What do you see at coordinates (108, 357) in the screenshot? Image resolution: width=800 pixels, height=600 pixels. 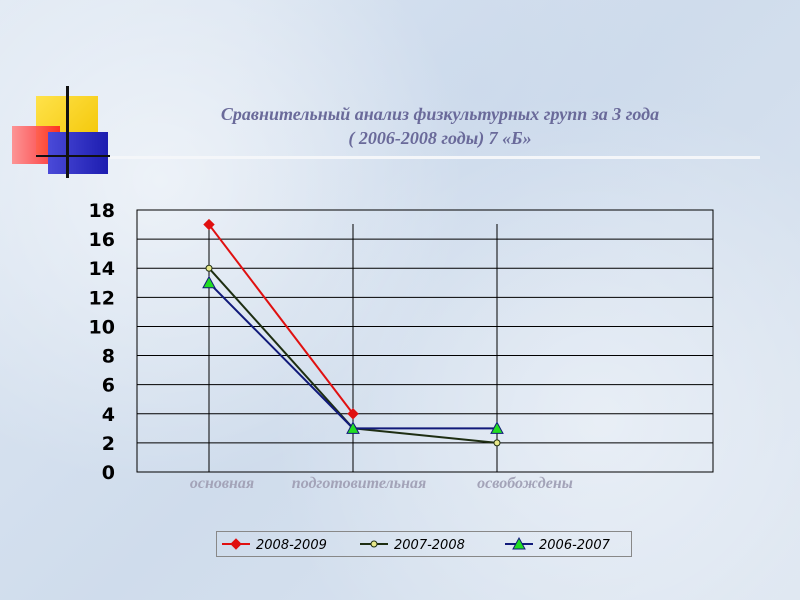 I see `y-tick-label: 8` at bounding box center [108, 357].